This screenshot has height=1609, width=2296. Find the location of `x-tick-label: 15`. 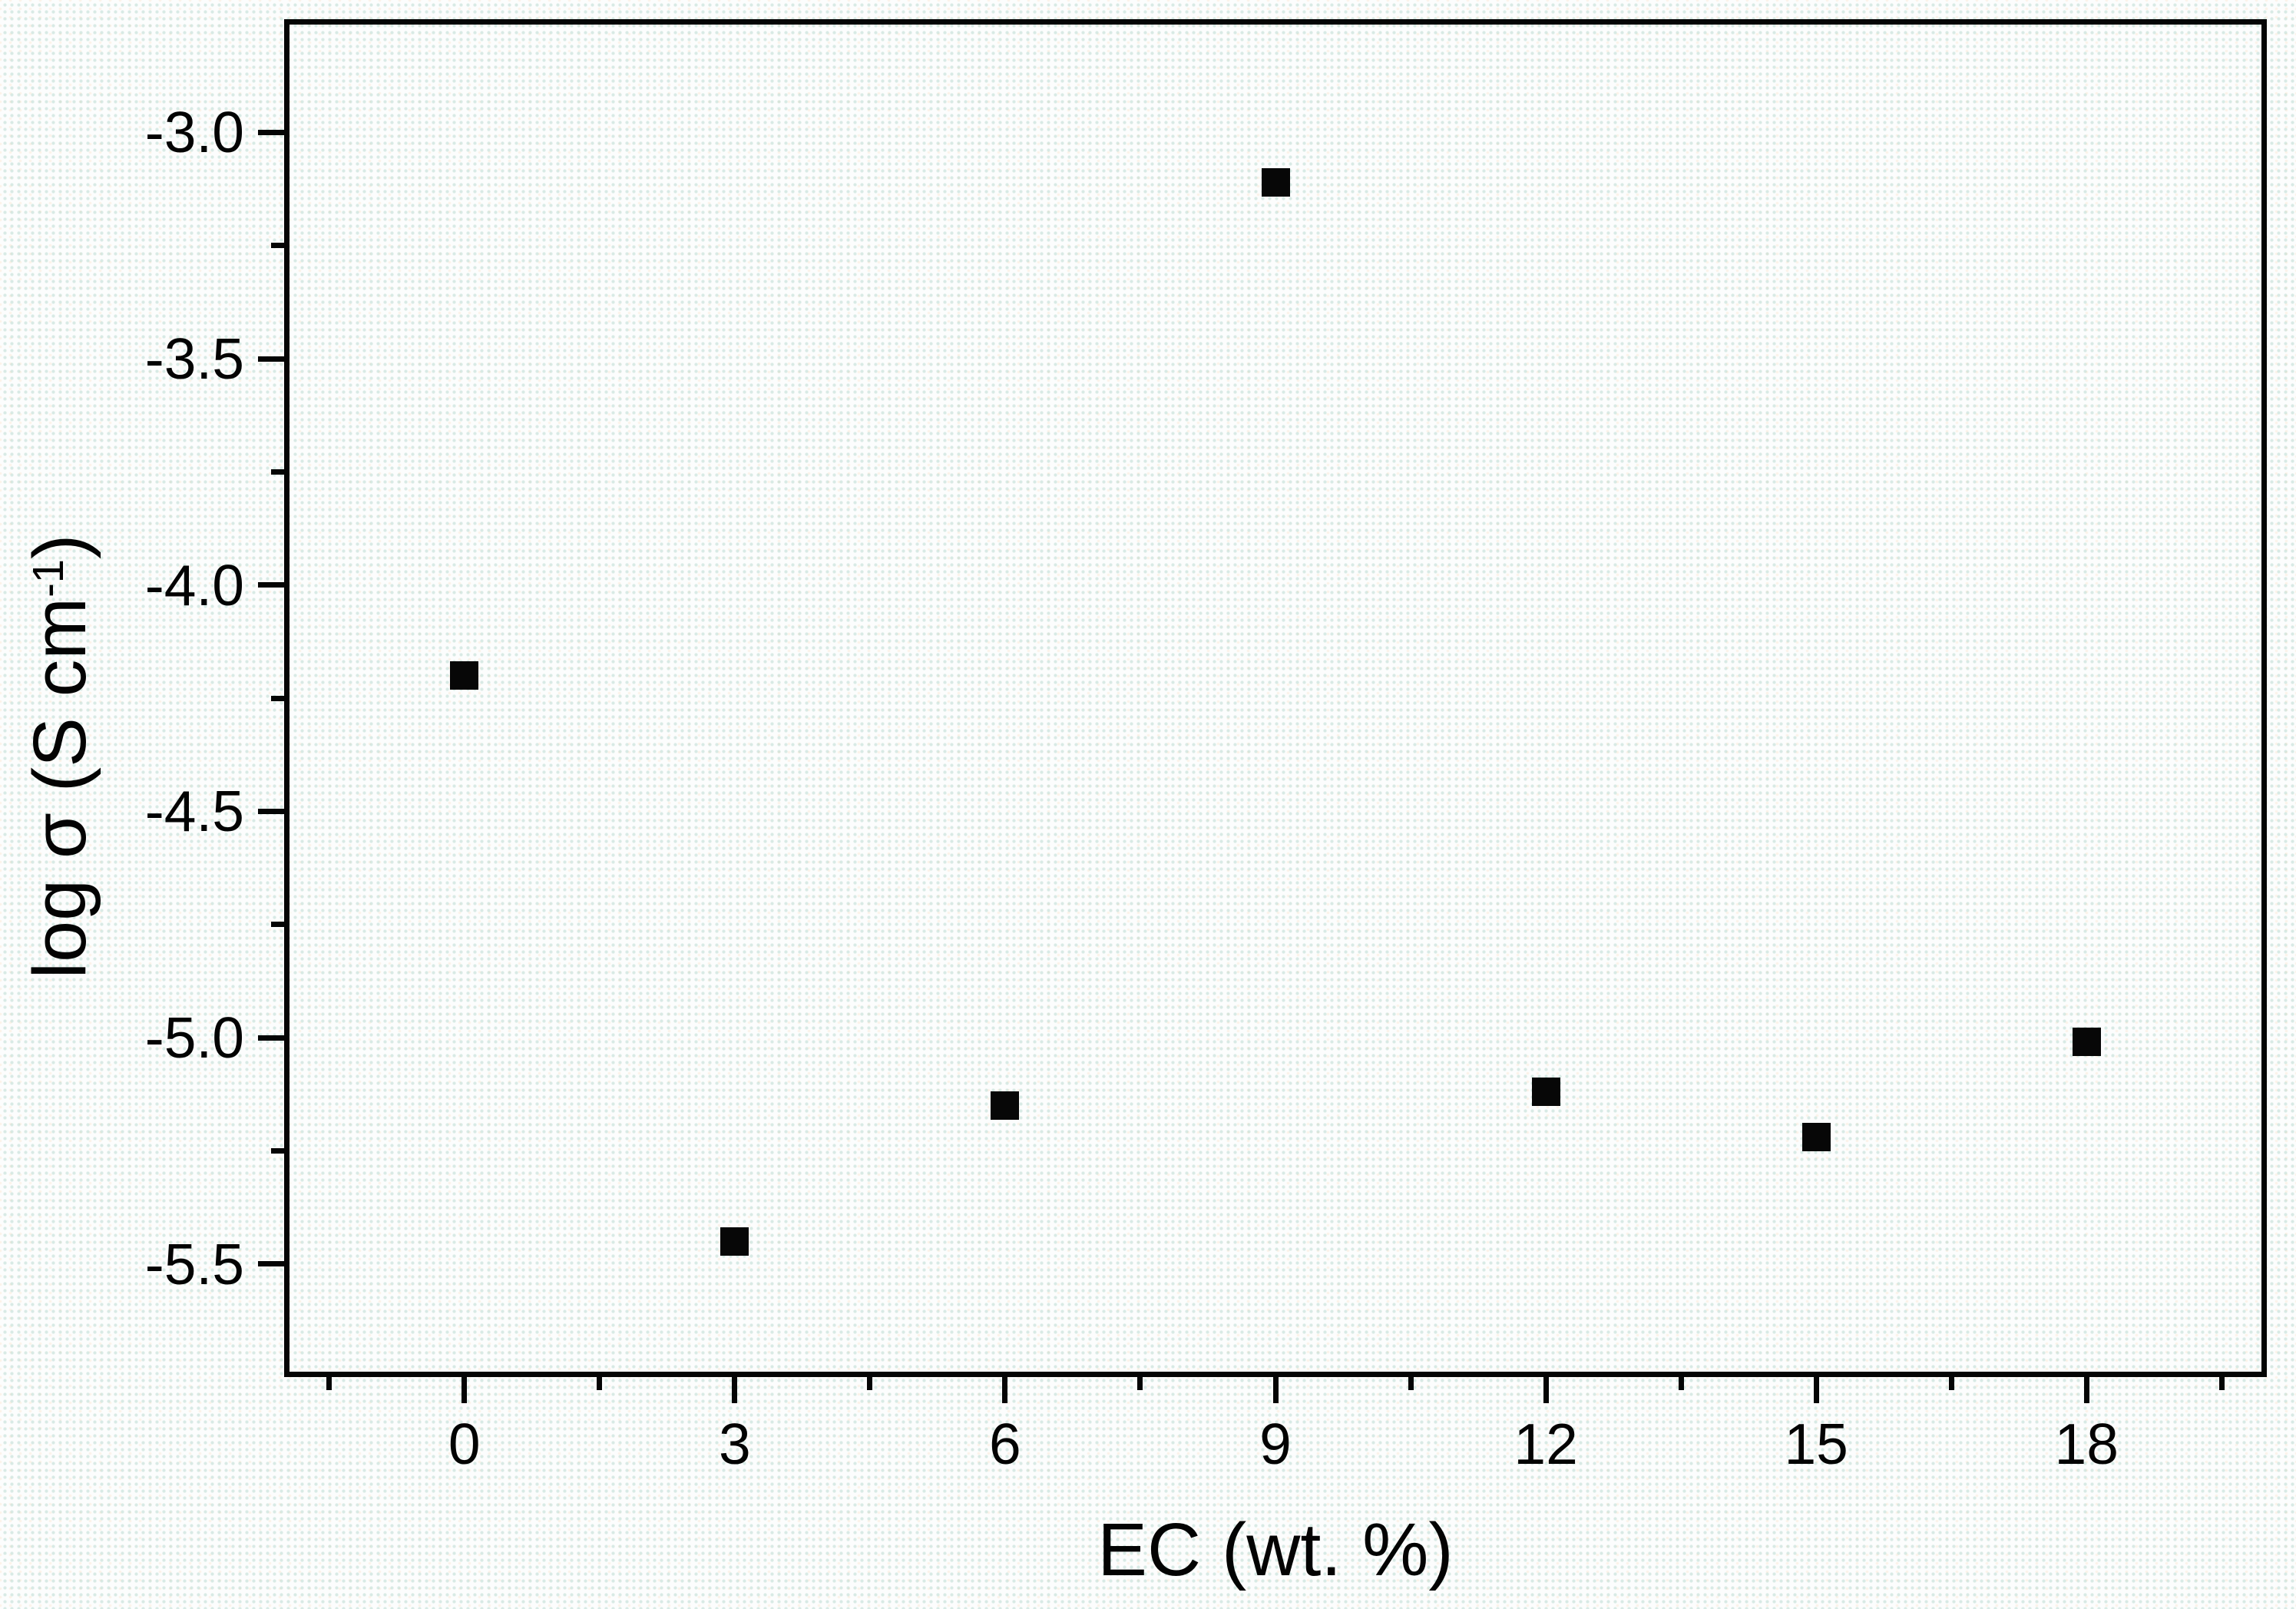

x-tick-label: 15 is located at coordinates (1816, 1444).